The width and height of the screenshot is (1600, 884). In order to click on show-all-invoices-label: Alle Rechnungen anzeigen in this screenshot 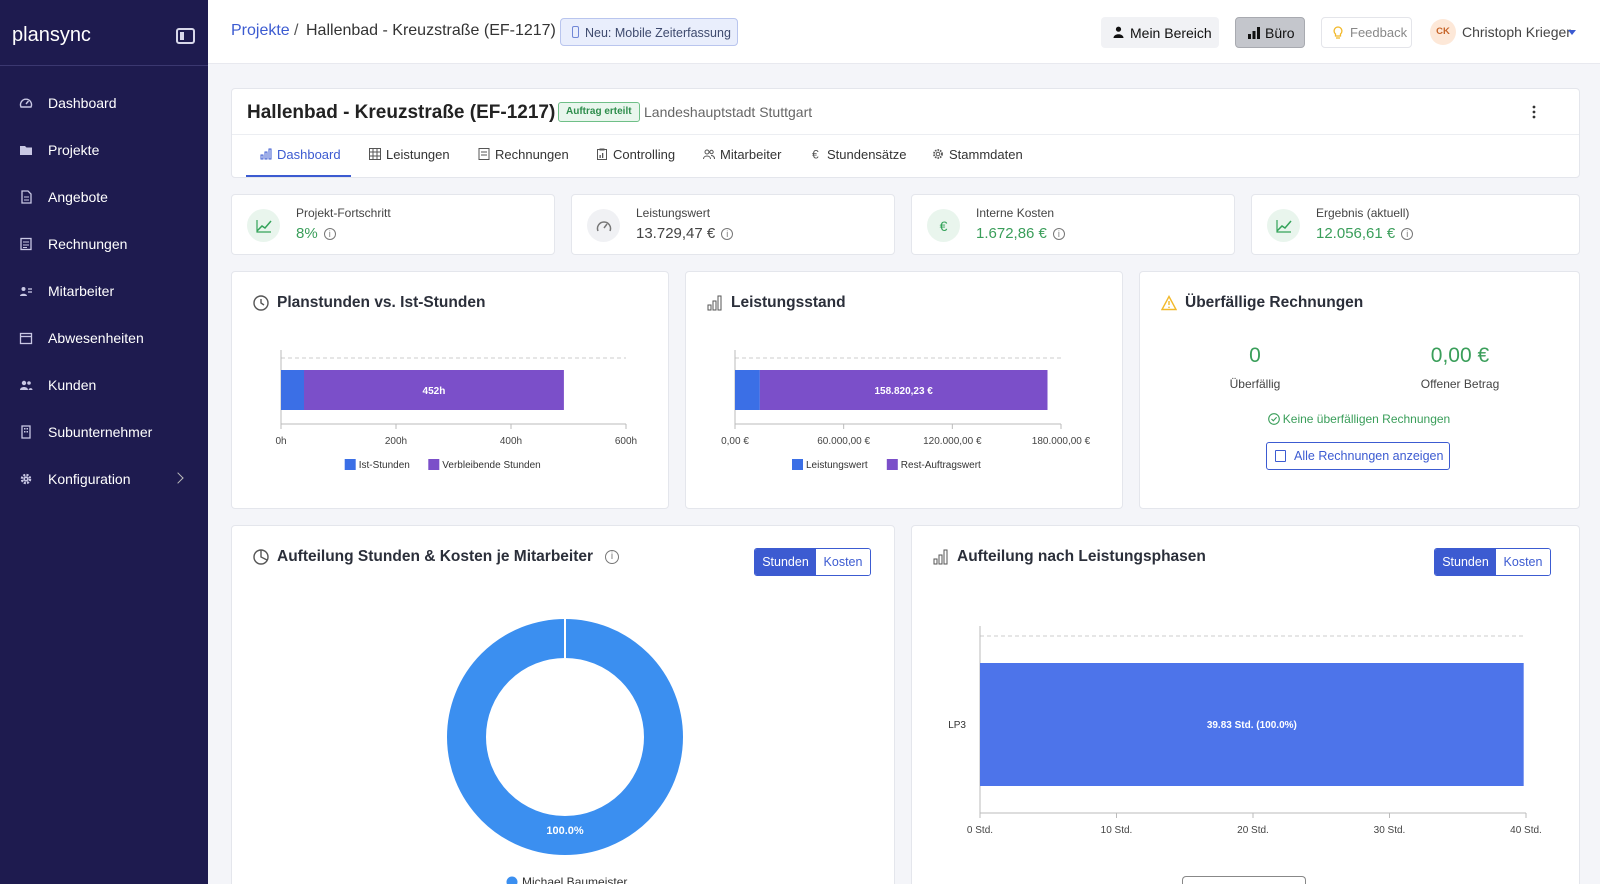, I will do `click(1369, 456)`.